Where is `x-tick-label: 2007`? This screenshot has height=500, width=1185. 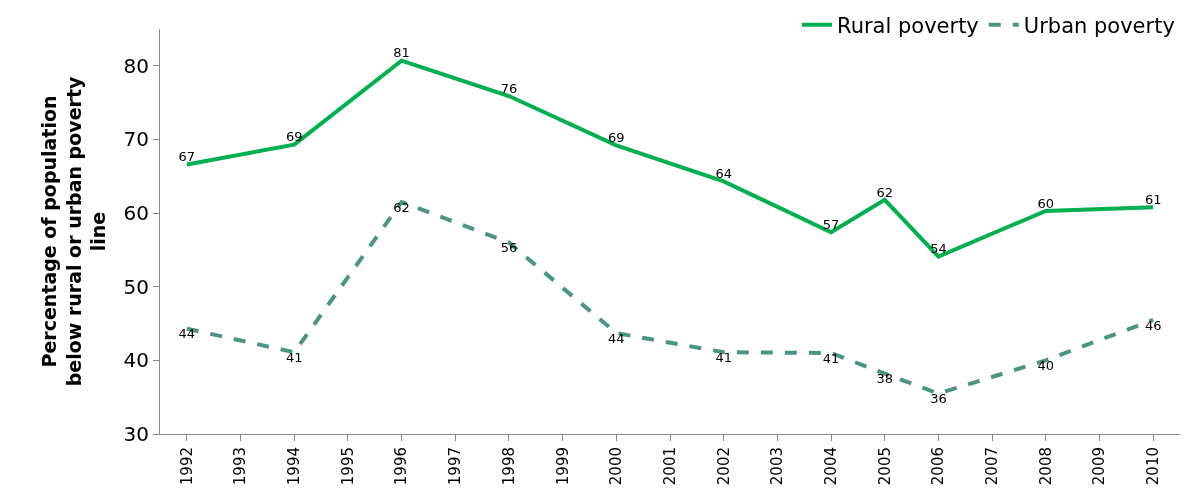 x-tick-label: 2007 is located at coordinates (991, 466).